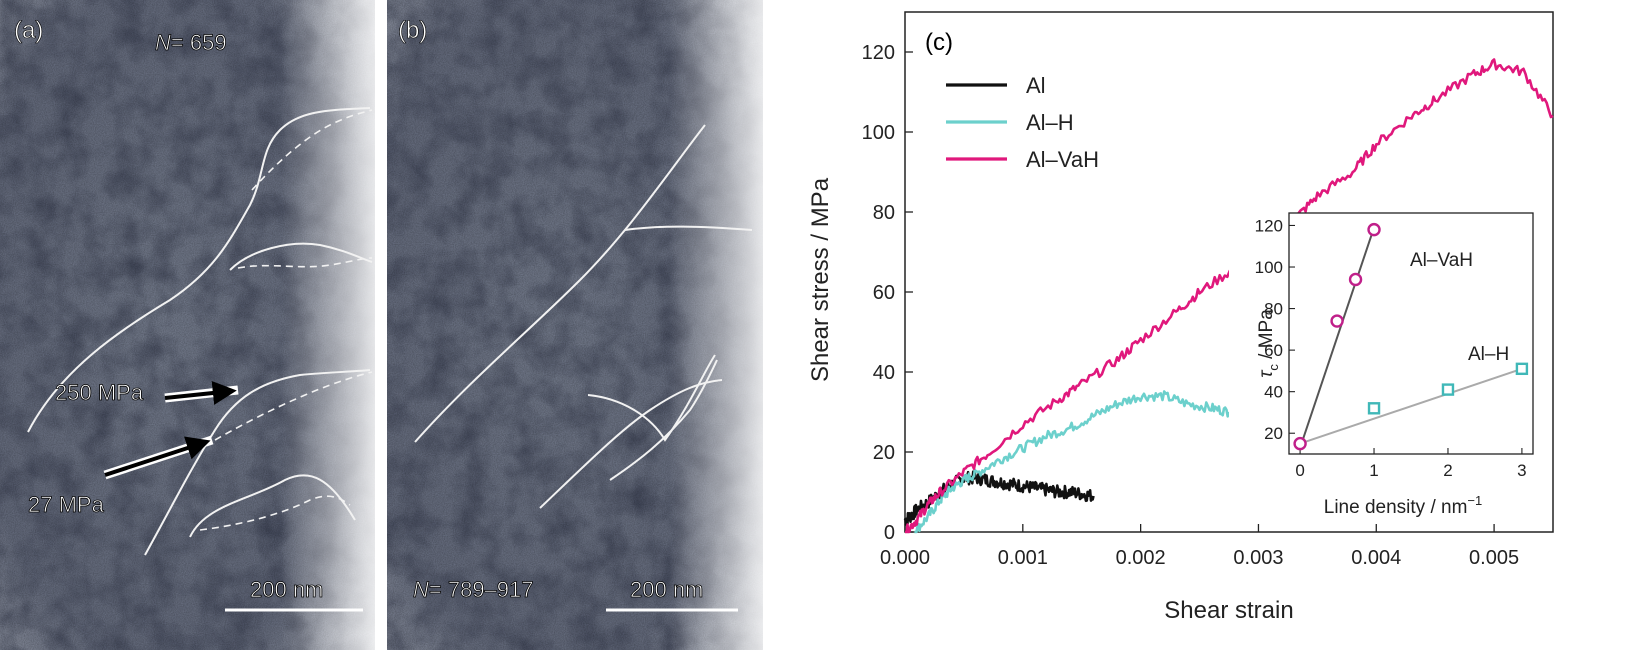 The width and height of the screenshot is (1627, 650). I want to click on inset-x-tick-label: 3, so click(1521, 470).